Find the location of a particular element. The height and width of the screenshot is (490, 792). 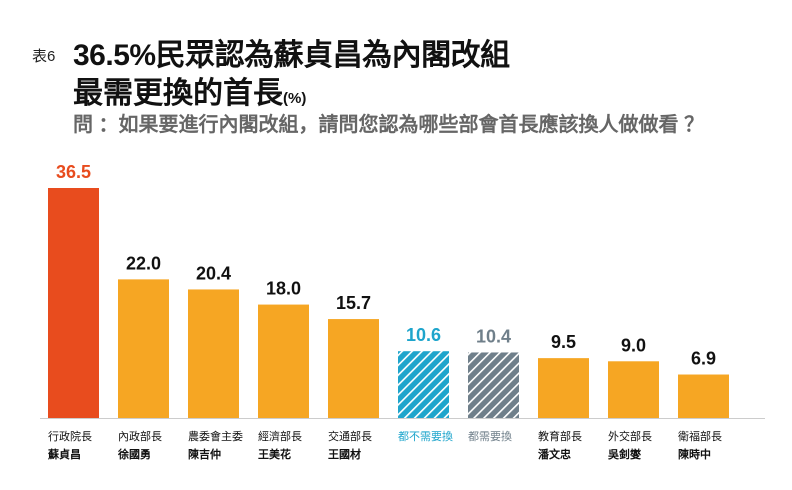

table-number: 表6 is located at coordinates (44, 56).